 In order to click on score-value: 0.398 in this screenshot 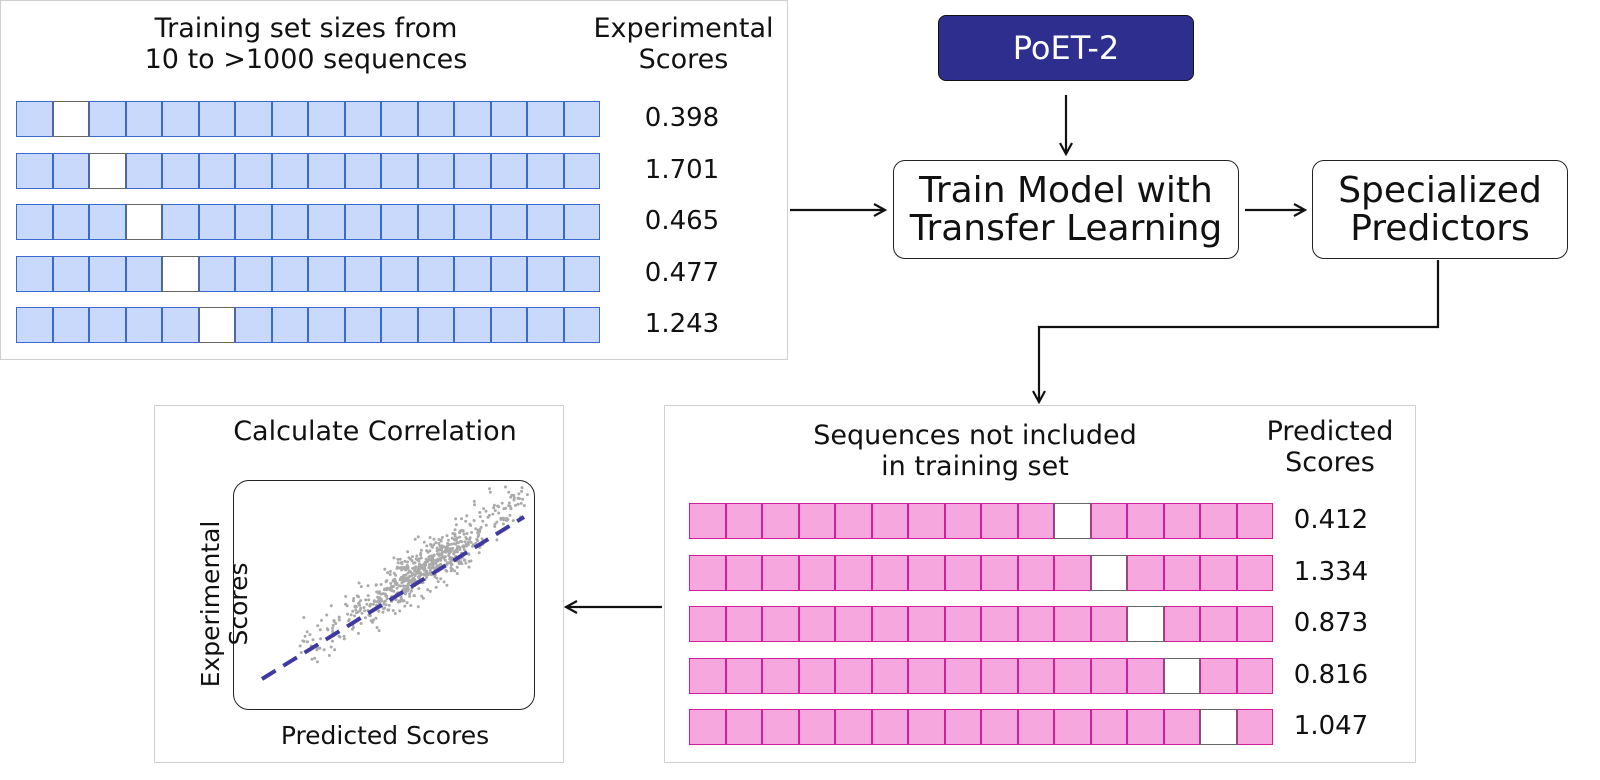, I will do `click(682, 118)`.